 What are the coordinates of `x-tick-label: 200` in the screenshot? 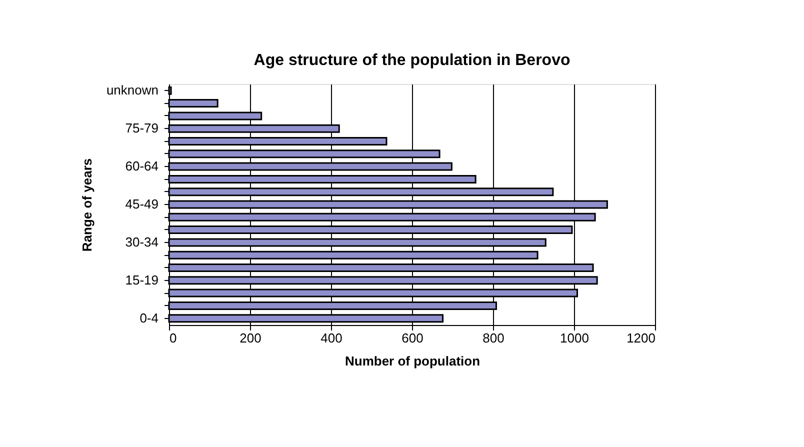 It's located at (251, 338).